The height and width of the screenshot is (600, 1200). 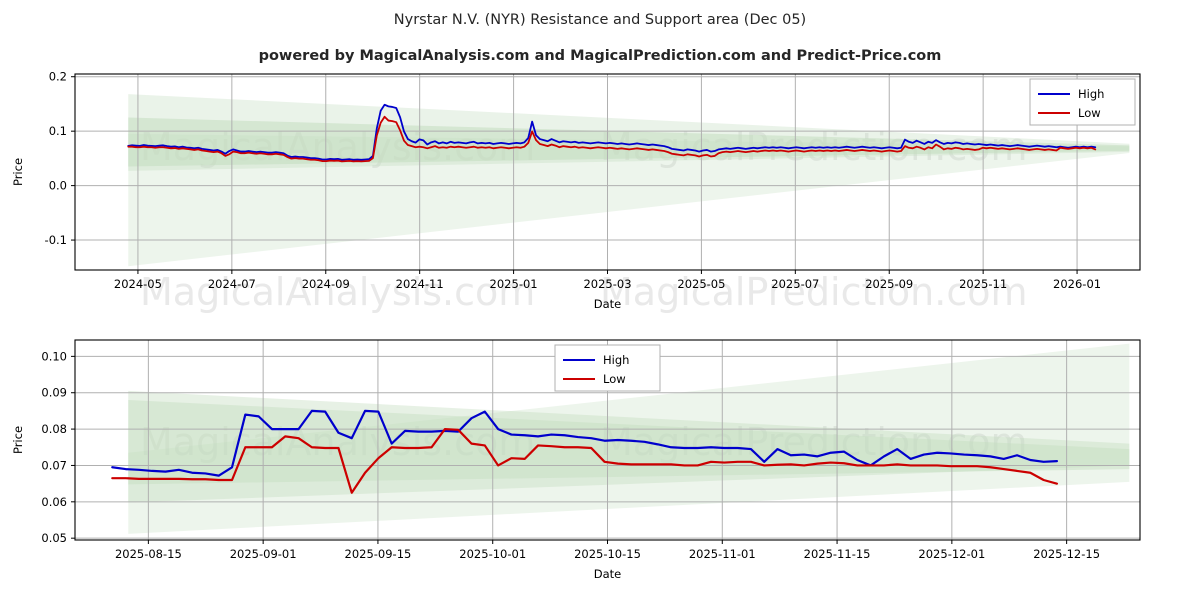 I want to click on x-tick-label: 2025-08-15, so click(x=148, y=554).